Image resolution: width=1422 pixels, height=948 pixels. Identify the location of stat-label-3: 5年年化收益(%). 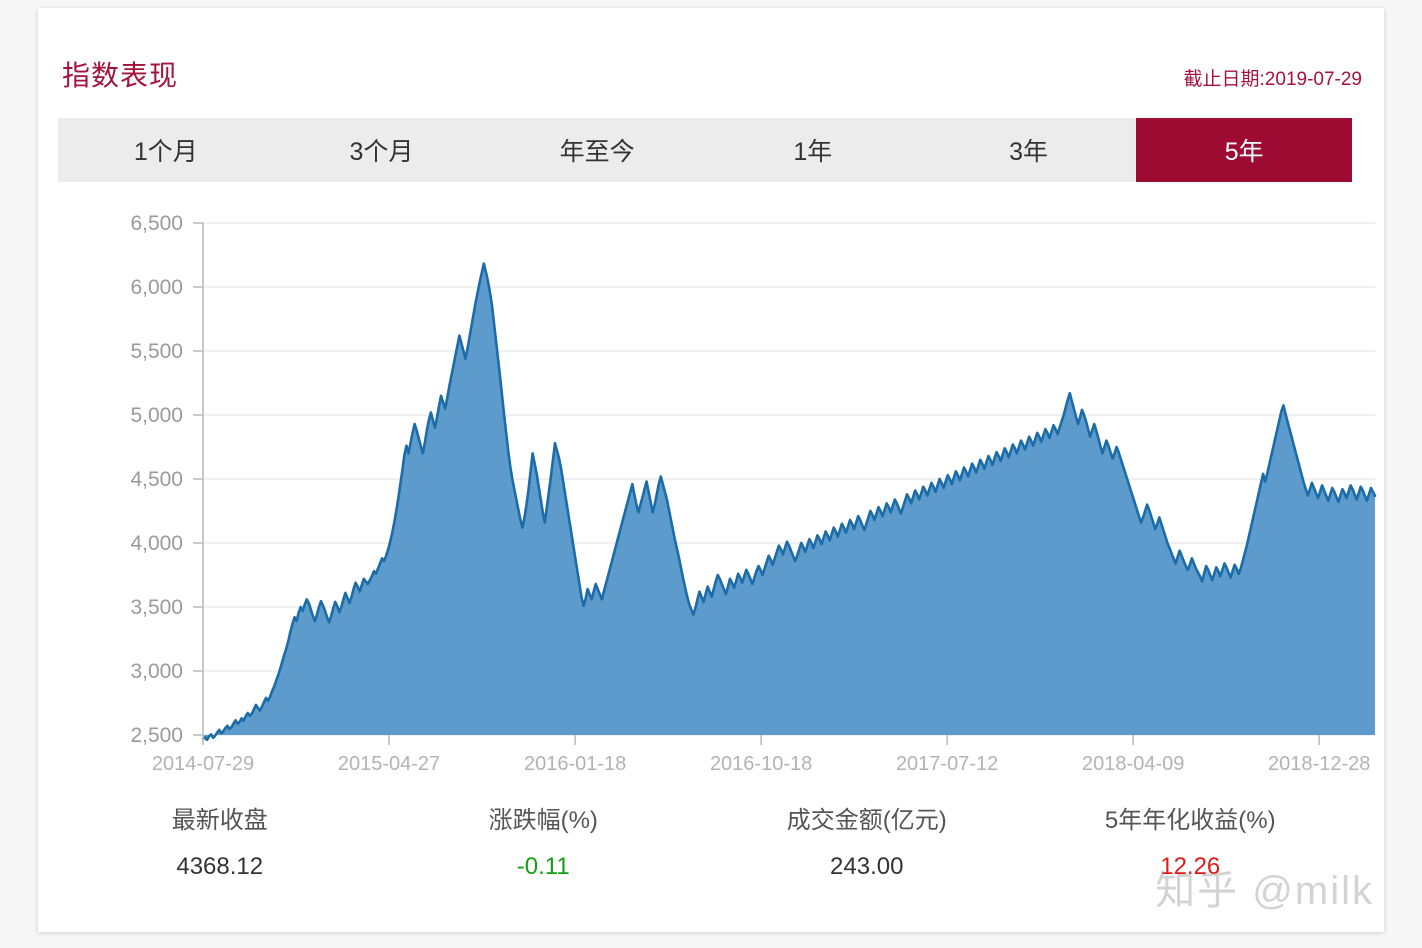
(1190, 820).